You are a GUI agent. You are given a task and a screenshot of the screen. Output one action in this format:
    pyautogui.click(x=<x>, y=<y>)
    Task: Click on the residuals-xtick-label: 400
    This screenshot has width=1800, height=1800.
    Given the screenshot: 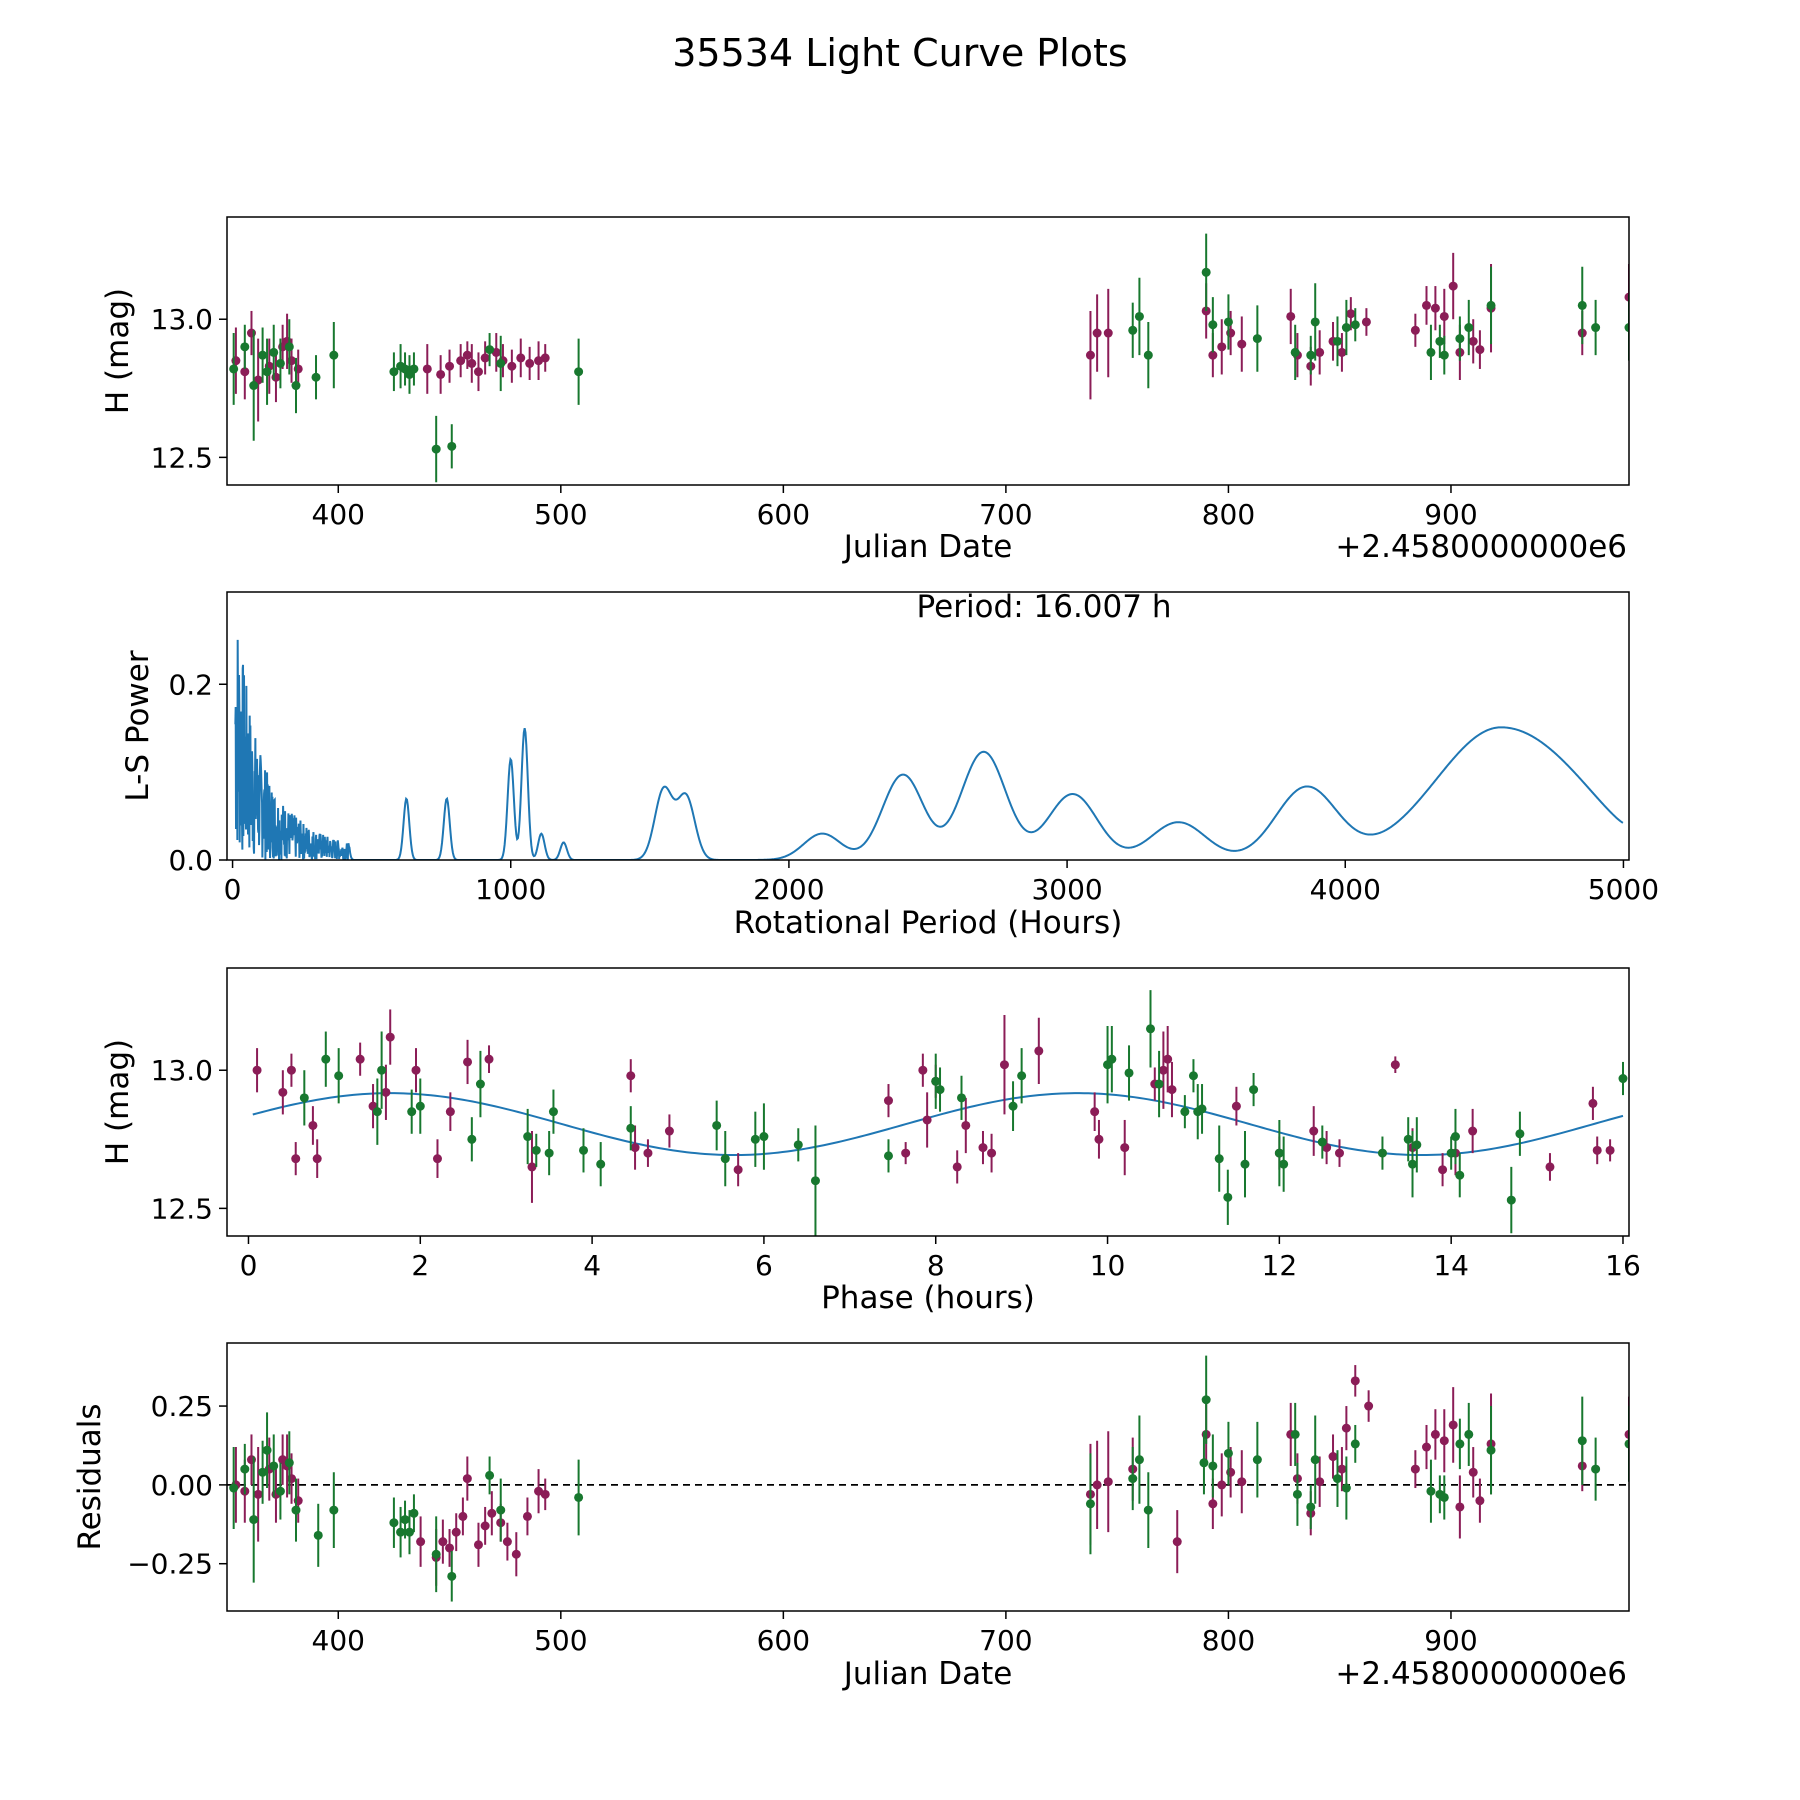 What is the action you would take?
    pyautogui.click(x=338, y=1640)
    